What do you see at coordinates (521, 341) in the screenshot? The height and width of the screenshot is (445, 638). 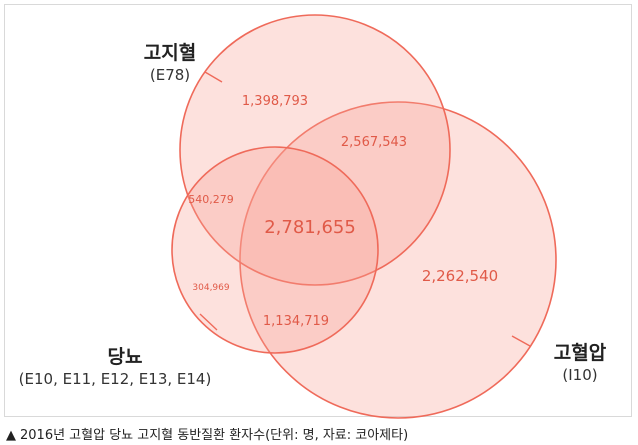 I see `hypertension-leader` at bounding box center [521, 341].